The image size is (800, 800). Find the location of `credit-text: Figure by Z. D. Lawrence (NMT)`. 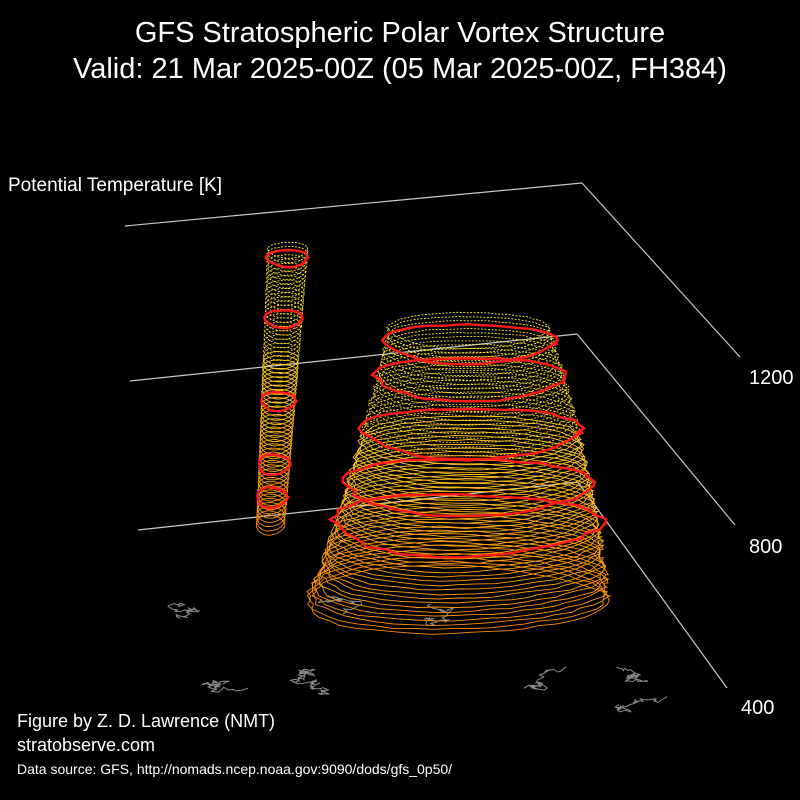

credit-text: Figure by Z. D. Lawrence (NMT) is located at coordinates (146, 721).